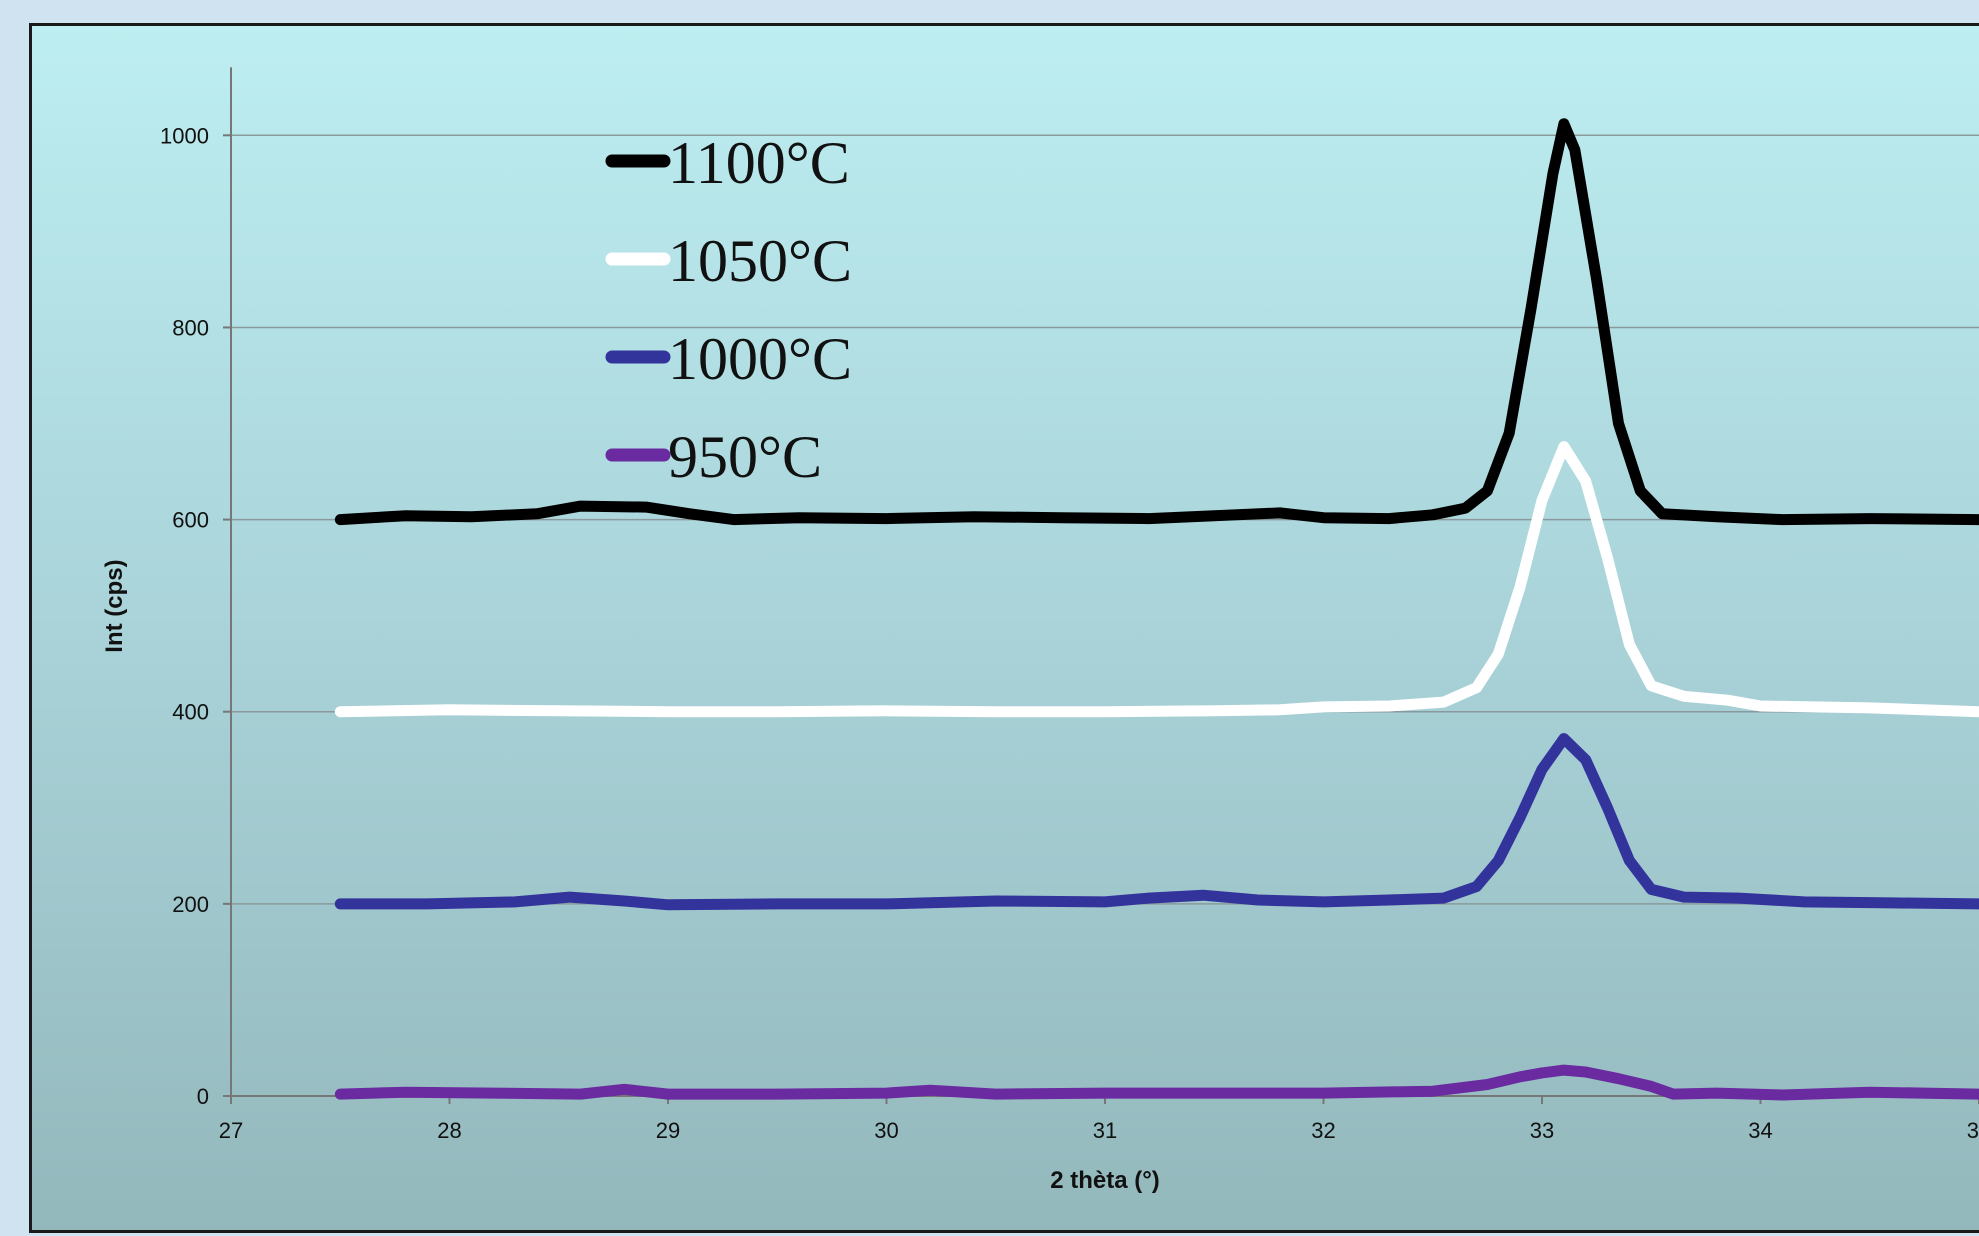 Image resolution: width=1979 pixels, height=1236 pixels. I want to click on x-tick-label-7: 34, so click(1760, 1130).